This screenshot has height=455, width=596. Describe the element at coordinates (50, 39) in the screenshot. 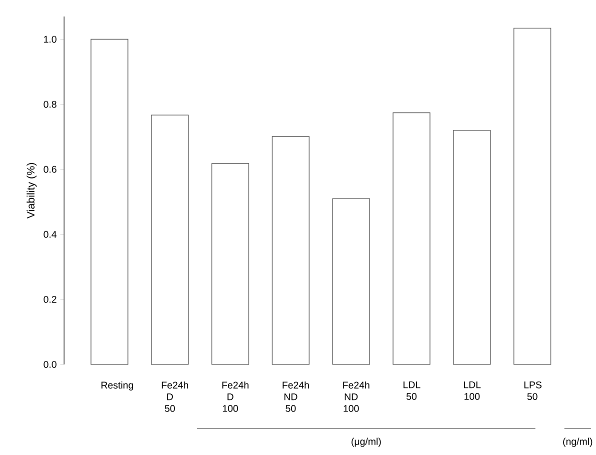

I see `y-tick-label: 1.0` at that location.